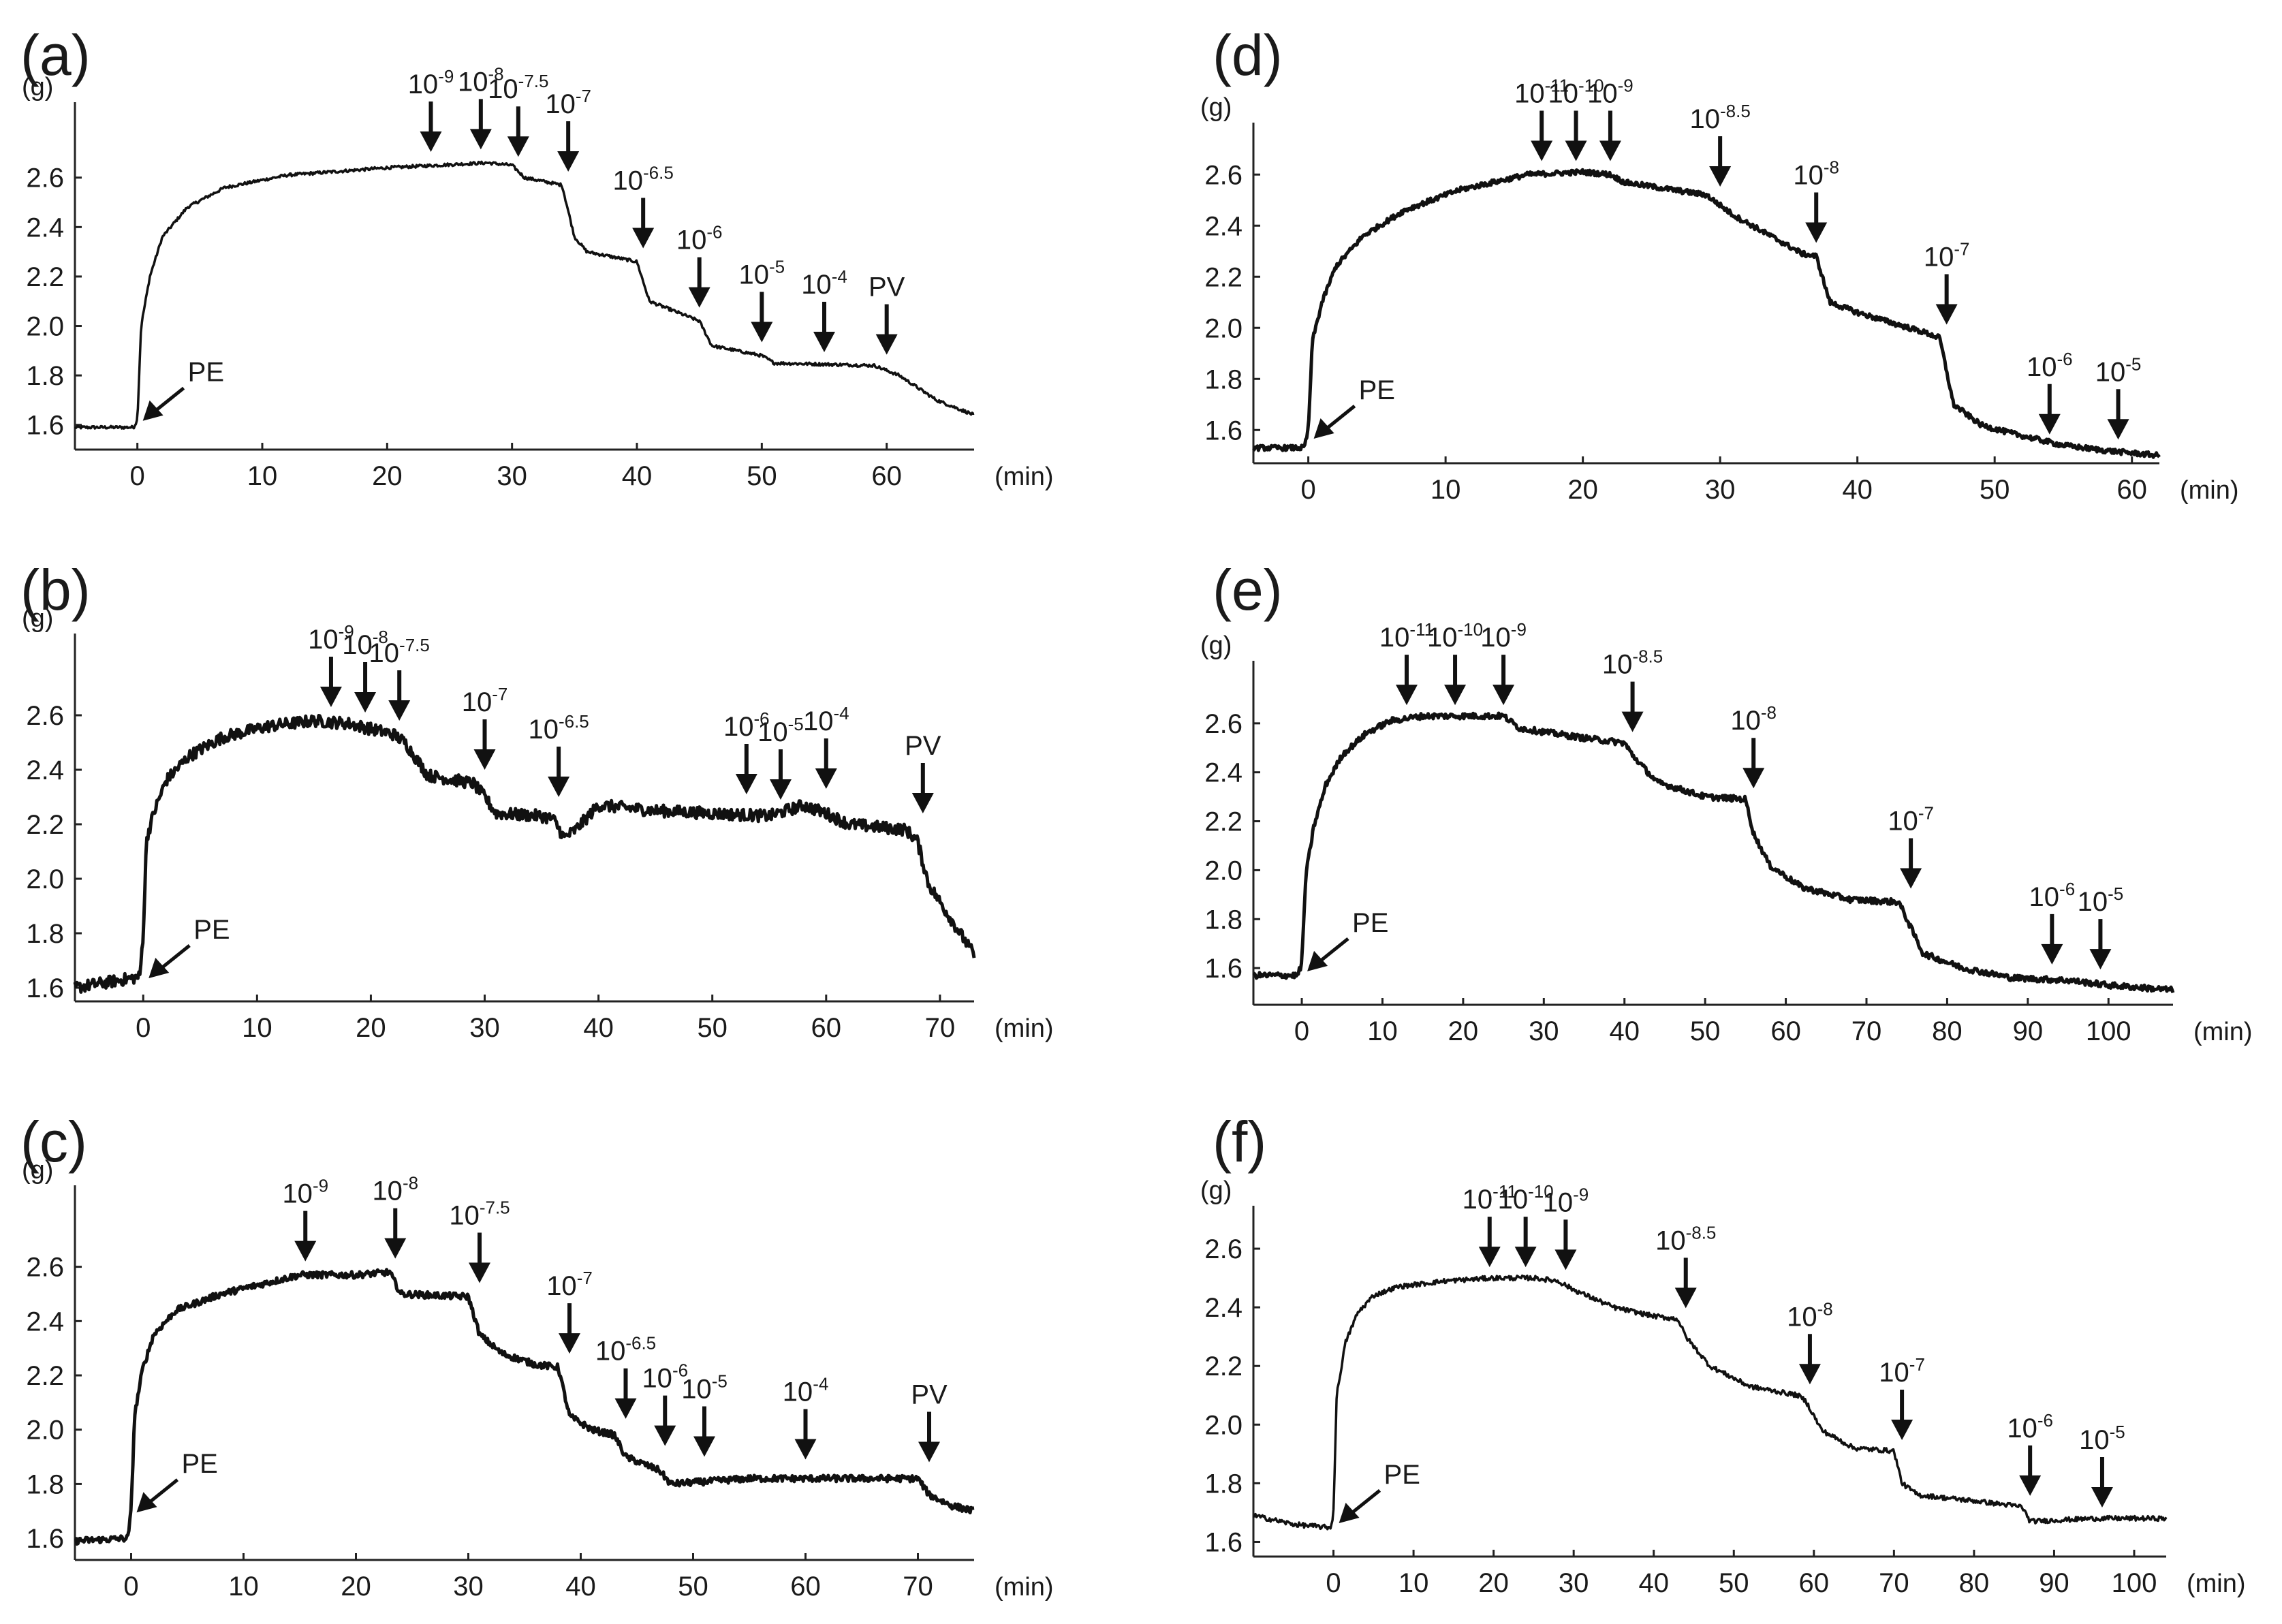 This screenshot has height=1624, width=2282. What do you see at coordinates (923, 746) in the screenshot?
I see `annotation-label-pv: PV` at bounding box center [923, 746].